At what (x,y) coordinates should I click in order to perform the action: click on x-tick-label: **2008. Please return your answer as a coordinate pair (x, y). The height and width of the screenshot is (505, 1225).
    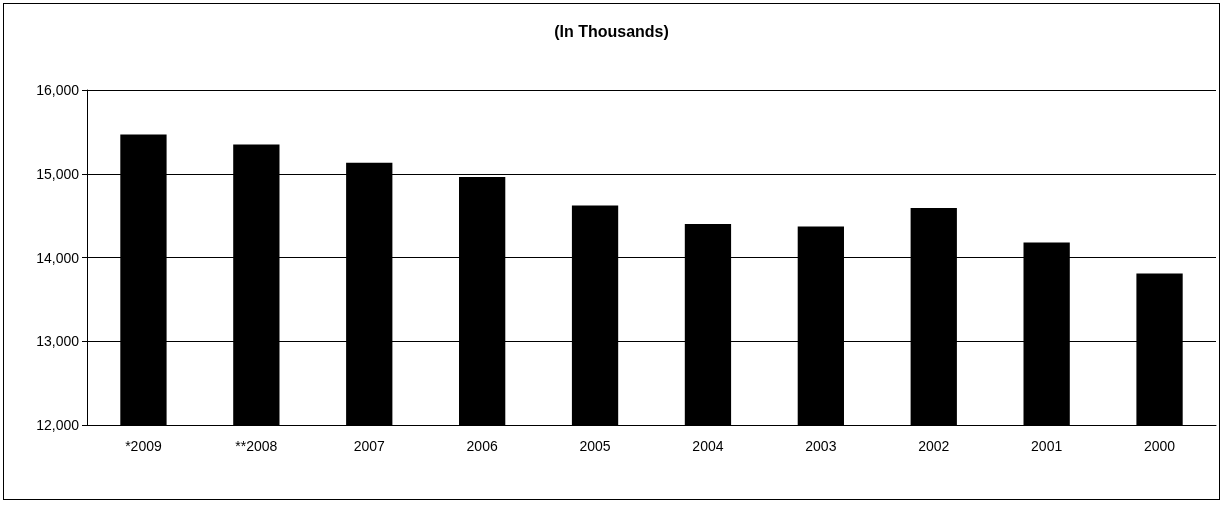
    Looking at the image, I should click on (256, 446).